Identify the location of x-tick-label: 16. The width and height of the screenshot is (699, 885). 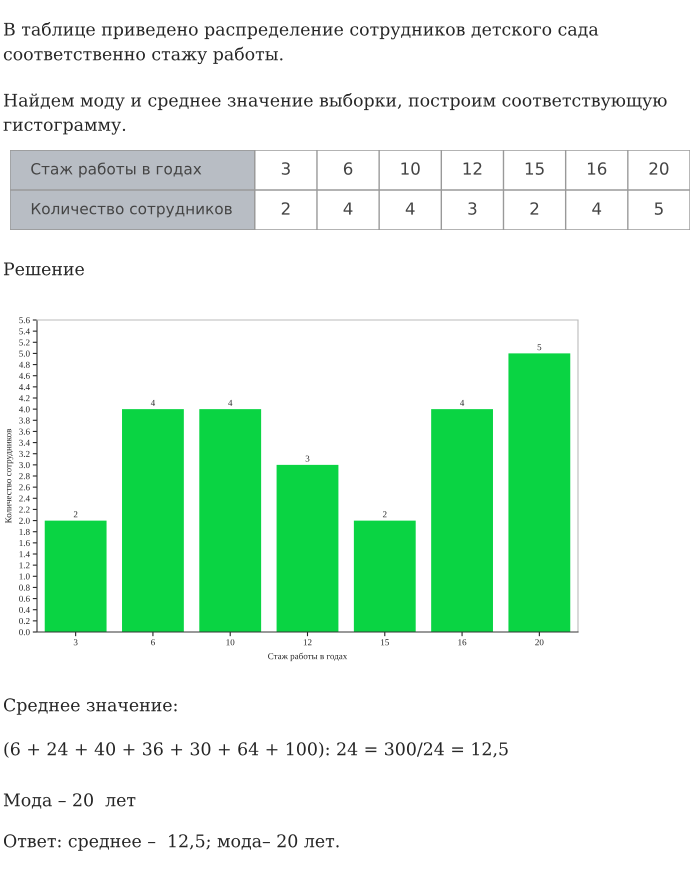
(462, 642).